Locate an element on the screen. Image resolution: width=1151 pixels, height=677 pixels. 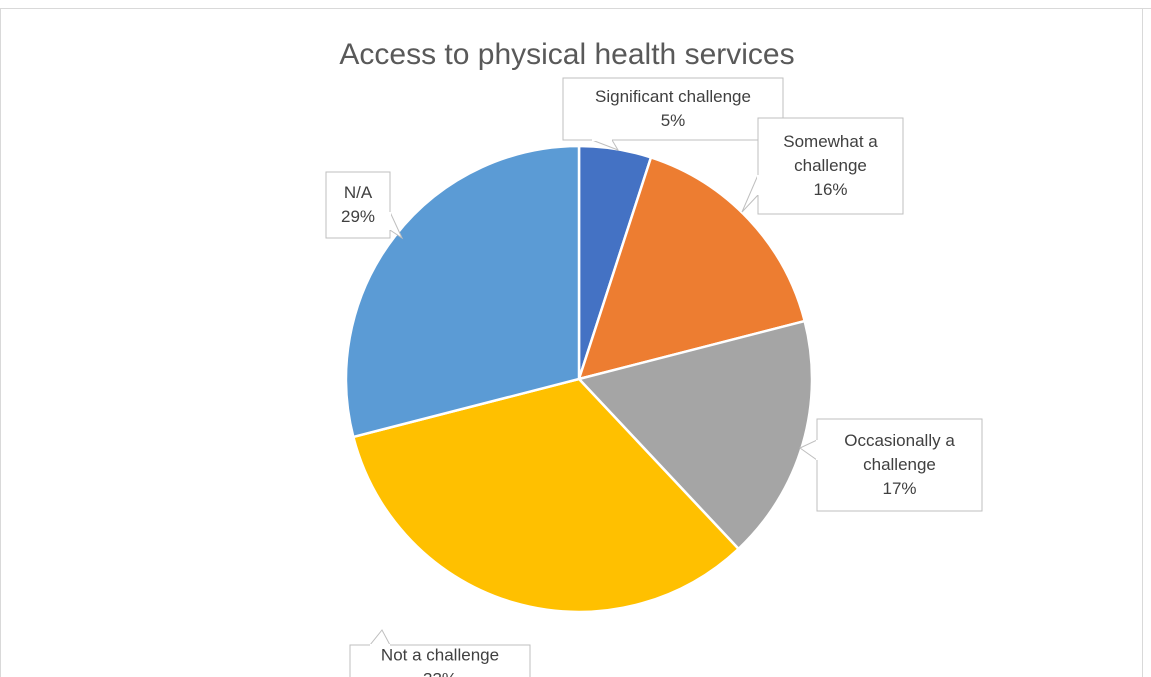
chart-title: Access to physical health services is located at coordinates (566, 54).